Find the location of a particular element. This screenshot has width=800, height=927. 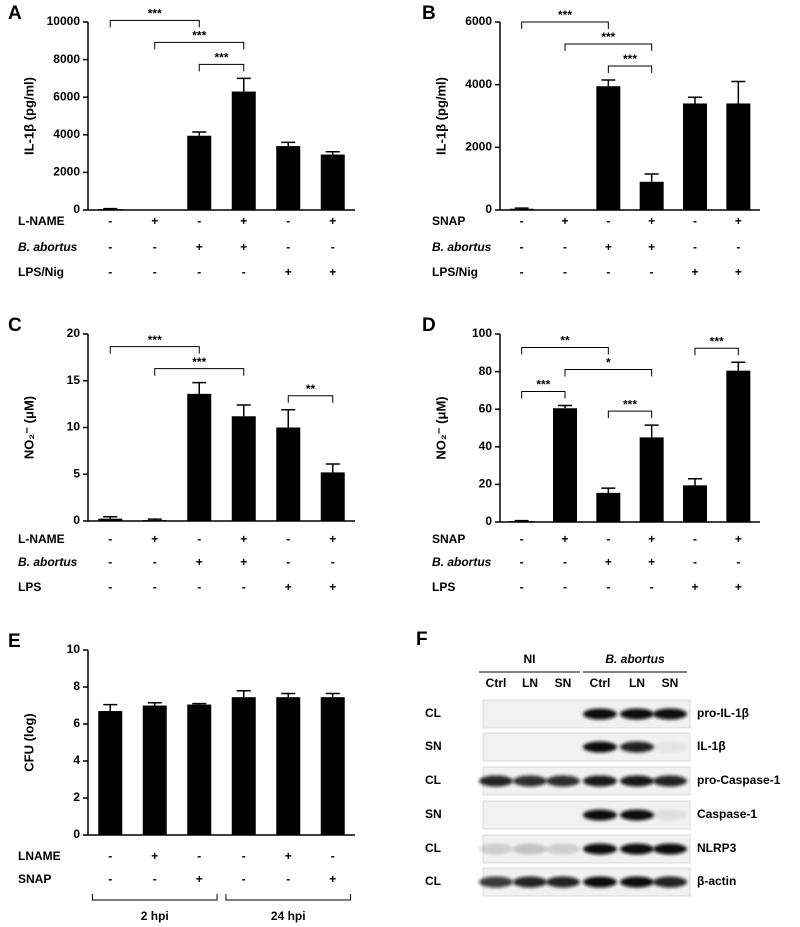

panel-label: F is located at coordinates (422, 639).